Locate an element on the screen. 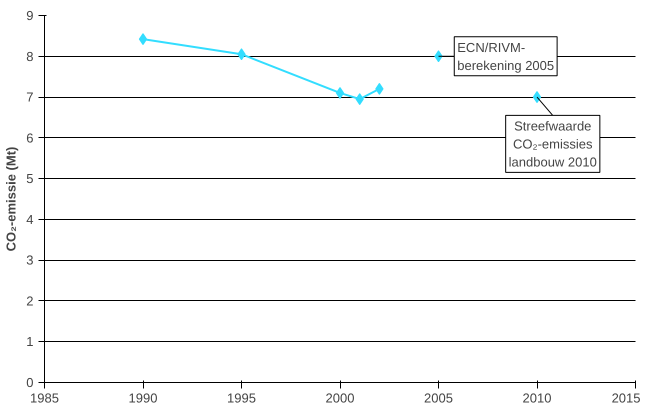  y-axis-title: CO₂-emissie (Mt) is located at coordinates (10, 199).